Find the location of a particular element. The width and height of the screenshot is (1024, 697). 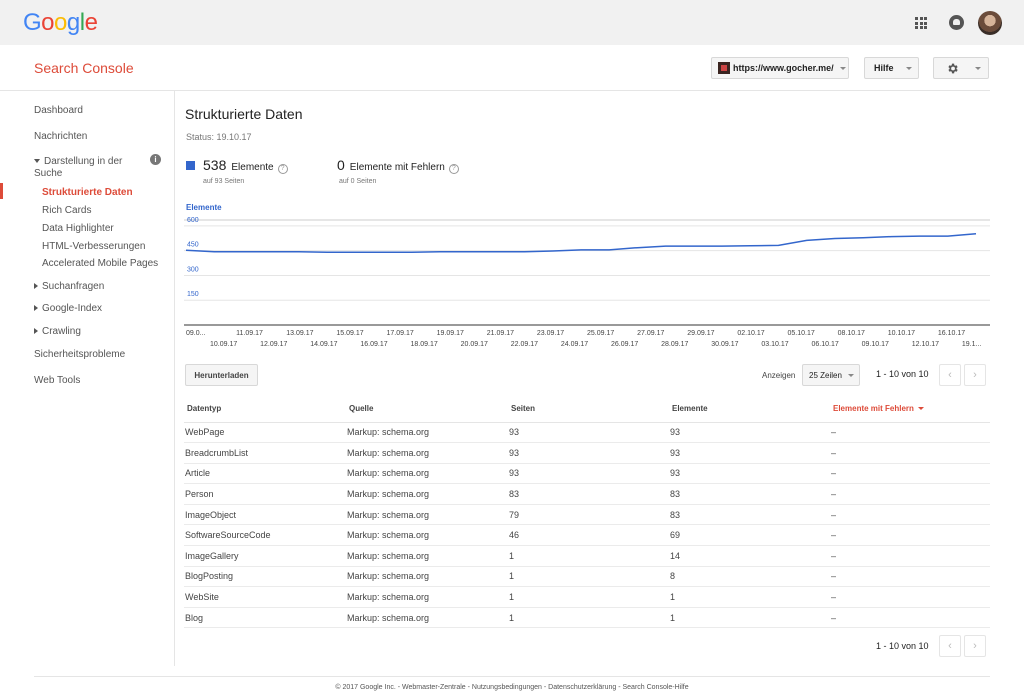

cell-pages: 83 is located at coordinates (588, 494).